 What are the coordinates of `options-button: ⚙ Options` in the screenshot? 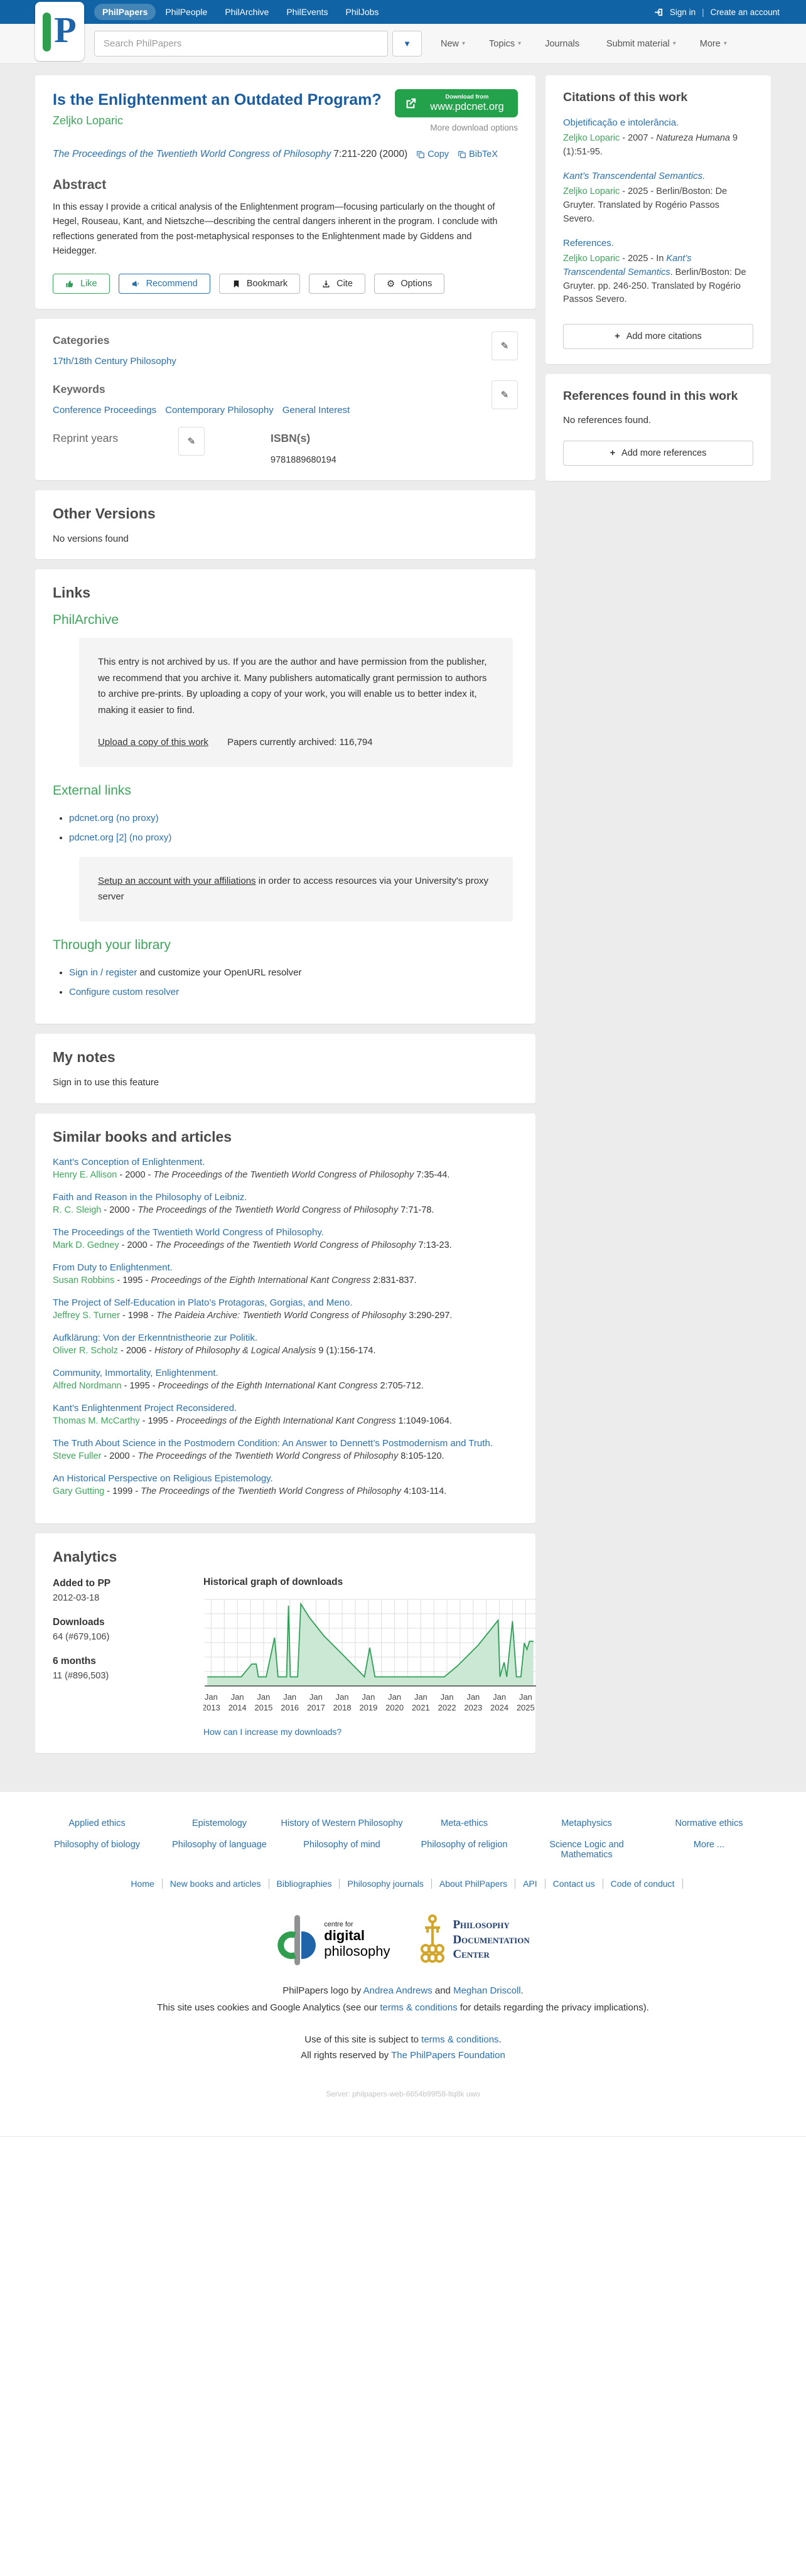 It's located at (409, 284).